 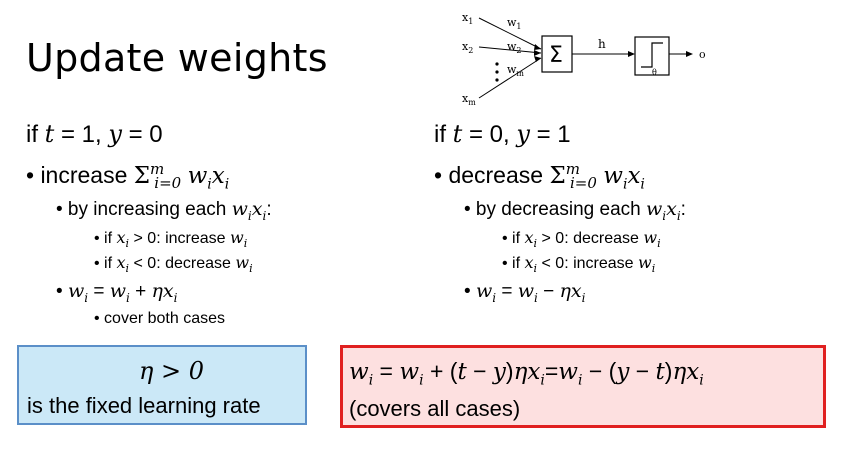 I want to click on weight-wm-label: wm, so click(x=515, y=70).